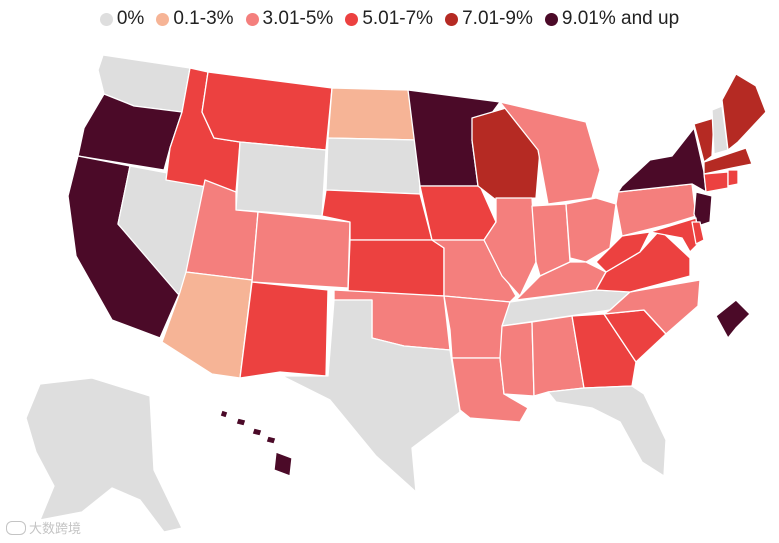  What do you see at coordinates (733, 319) in the screenshot?
I see `state-DC` at bounding box center [733, 319].